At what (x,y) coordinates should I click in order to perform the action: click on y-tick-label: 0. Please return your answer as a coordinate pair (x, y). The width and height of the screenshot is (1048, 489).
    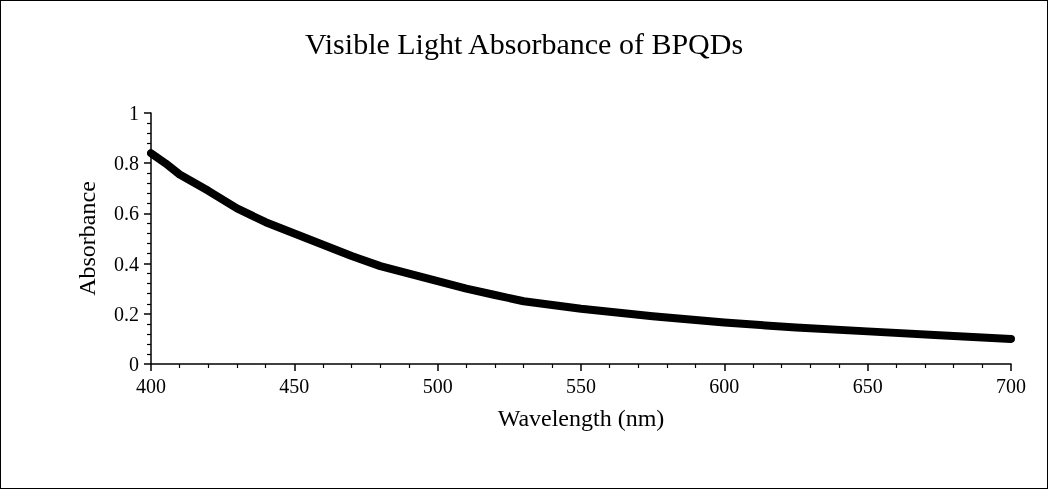
    Looking at the image, I should click on (134, 364).